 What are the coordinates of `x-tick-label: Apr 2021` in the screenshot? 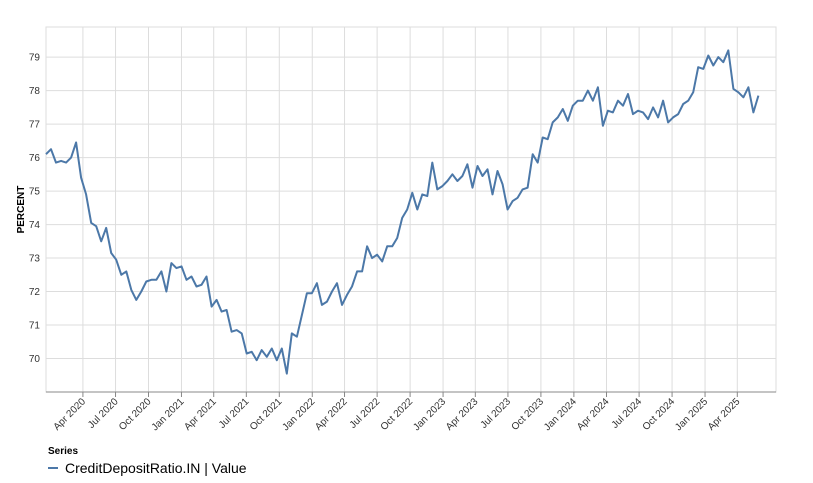 It's located at (200, 414).